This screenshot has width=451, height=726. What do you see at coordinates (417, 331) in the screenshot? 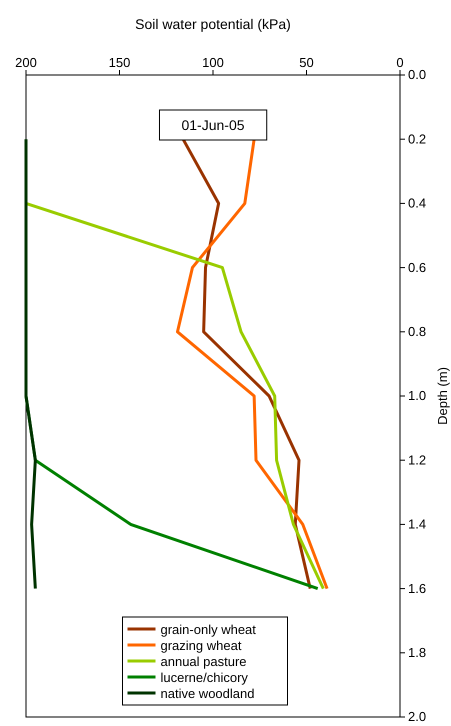
I see `y-tick-label: 0.8` at bounding box center [417, 331].